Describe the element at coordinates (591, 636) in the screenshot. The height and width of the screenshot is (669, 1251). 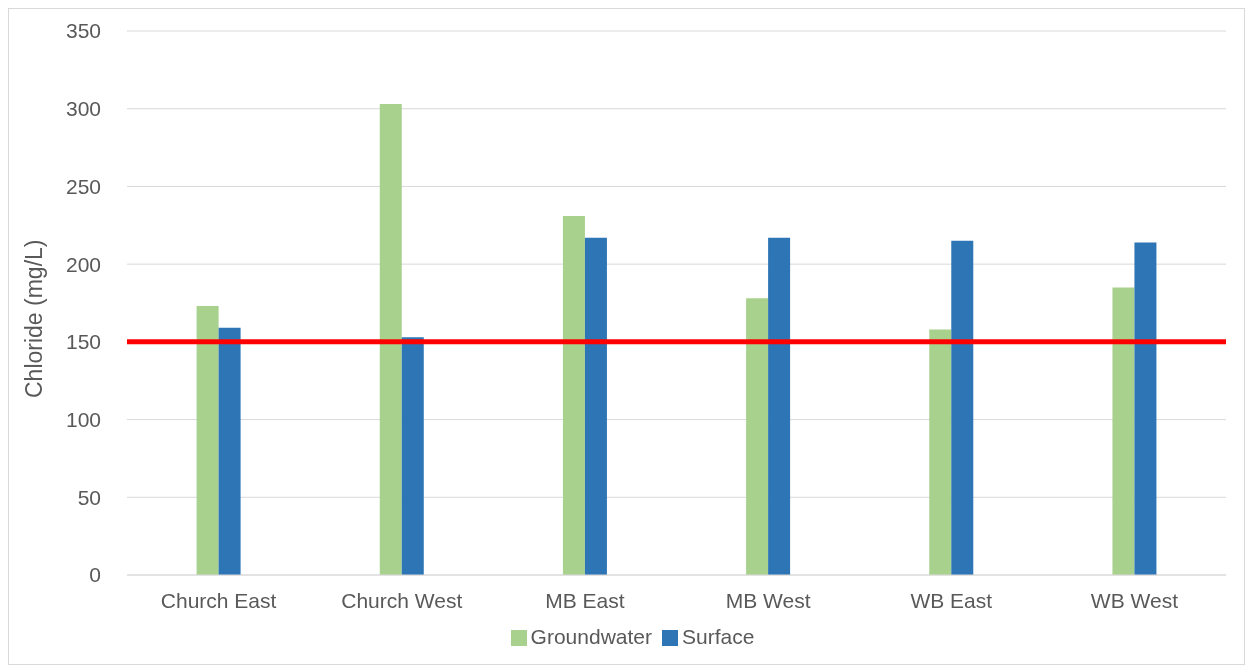
I see `legend-label: Groundwater` at that location.